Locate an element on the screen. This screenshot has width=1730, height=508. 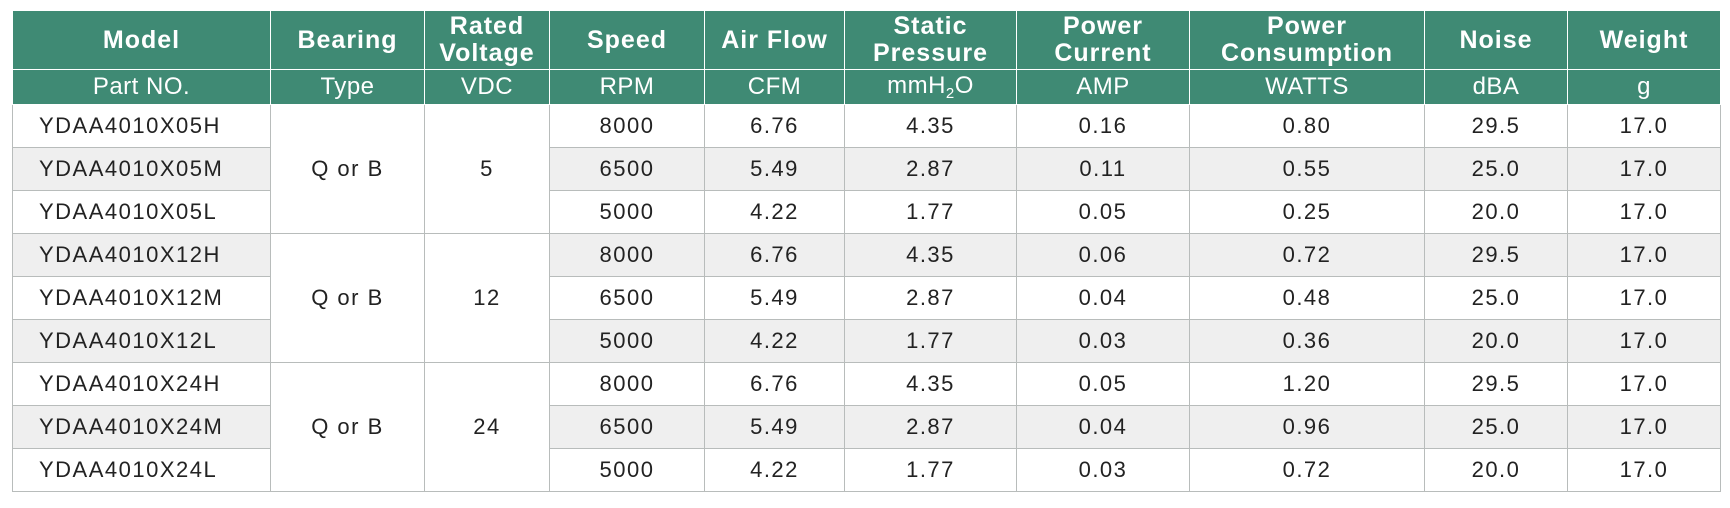
unit-speed: RPM is located at coordinates (627, 87).